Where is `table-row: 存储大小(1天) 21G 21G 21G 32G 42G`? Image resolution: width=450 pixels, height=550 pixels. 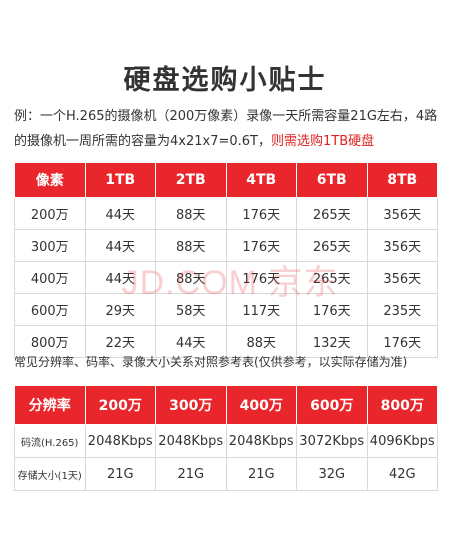
table-row: 存储大小(1天) 21G 21G 21G 32G 42G is located at coordinates (226, 474).